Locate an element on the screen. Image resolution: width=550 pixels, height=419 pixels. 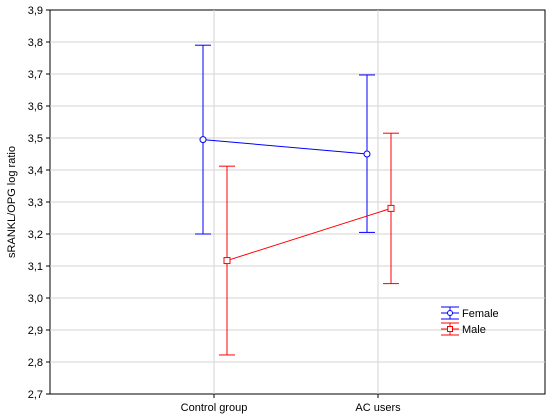
x-axis: Control group AC users is located at coordinates (291, 404).